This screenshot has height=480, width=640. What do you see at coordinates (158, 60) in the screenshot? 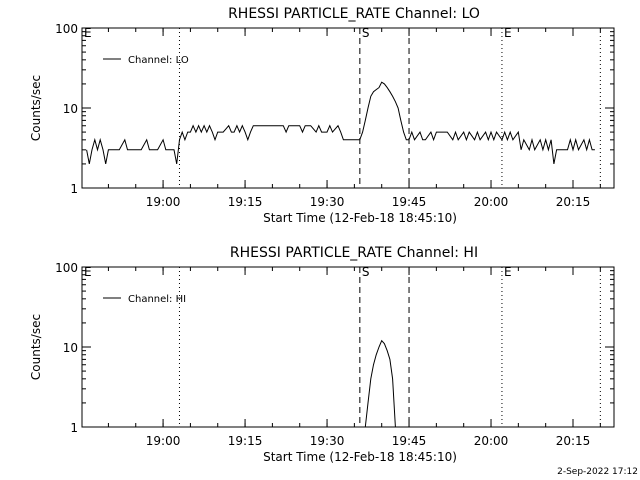
I see `legend-label: Channel: LO` at bounding box center [158, 60].